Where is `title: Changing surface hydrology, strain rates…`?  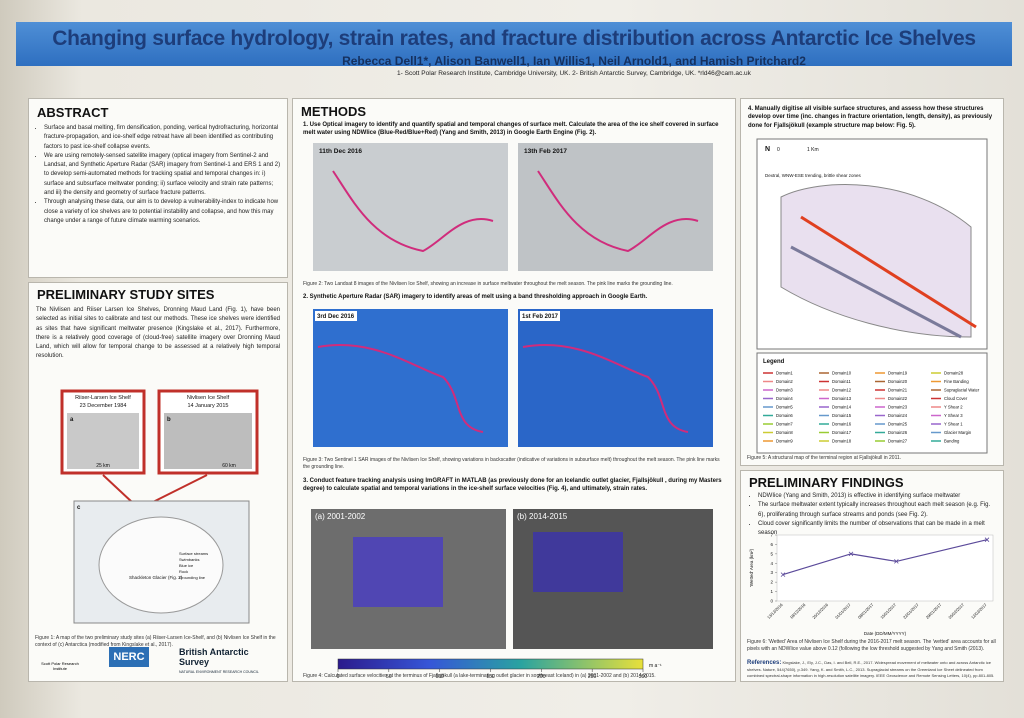
title: Changing surface hydrology, strain rates… is located at coordinates (514, 38).